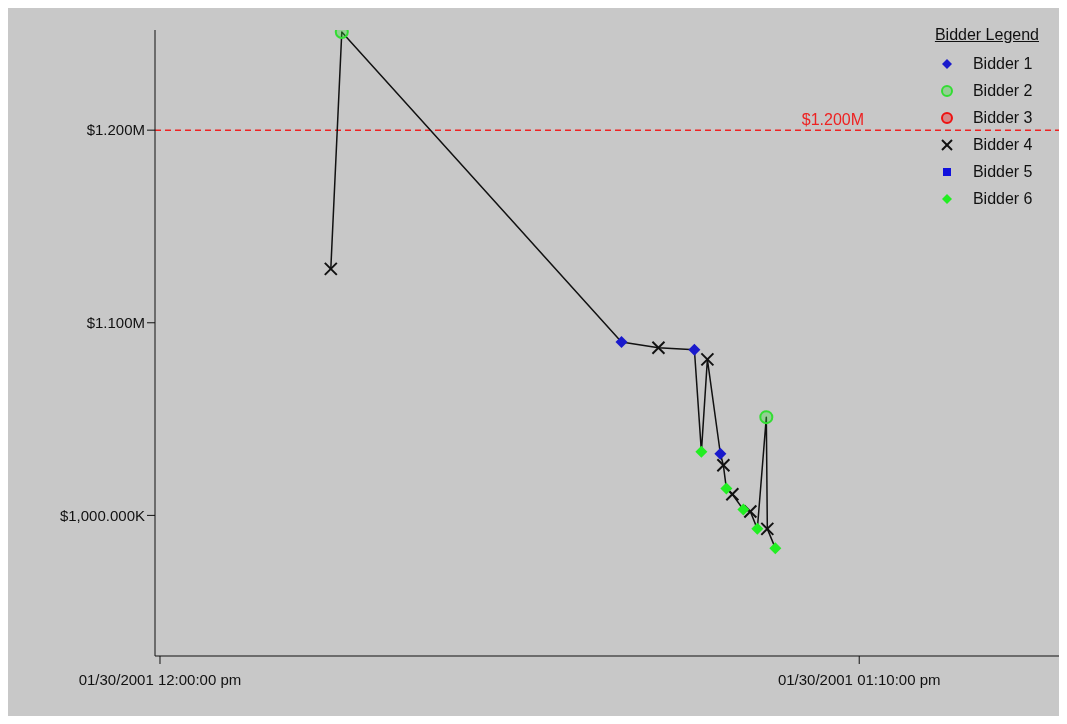  What do you see at coordinates (1002, 90) in the screenshot?
I see `legend-label: Bidder 2` at bounding box center [1002, 90].